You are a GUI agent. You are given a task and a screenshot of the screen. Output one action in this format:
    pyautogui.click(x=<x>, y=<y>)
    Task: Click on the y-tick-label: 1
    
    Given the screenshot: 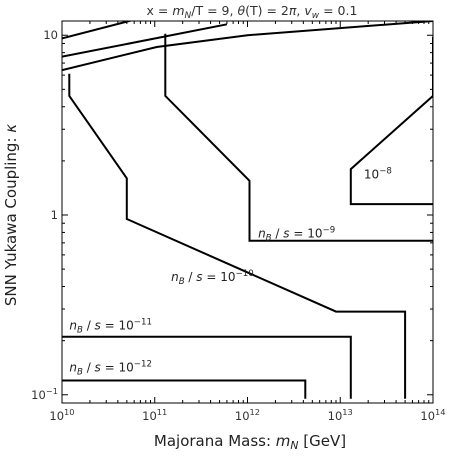 What is the action you would take?
    pyautogui.click(x=54, y=215)
    